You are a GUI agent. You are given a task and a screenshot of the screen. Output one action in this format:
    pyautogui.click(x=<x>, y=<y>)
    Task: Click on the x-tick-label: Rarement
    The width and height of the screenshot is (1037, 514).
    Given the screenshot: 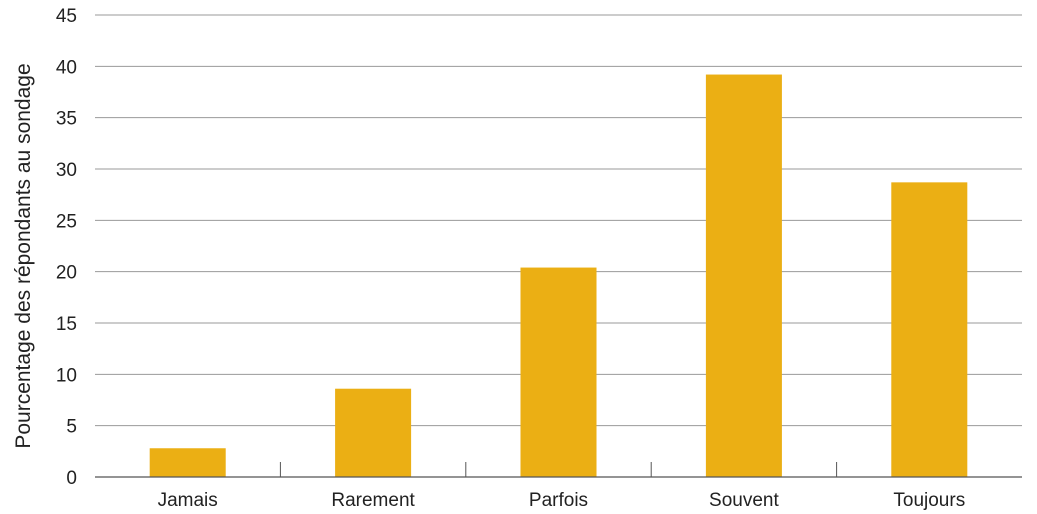 What is the action you would take?
    pyautogui.click(x=373, y=500)
    